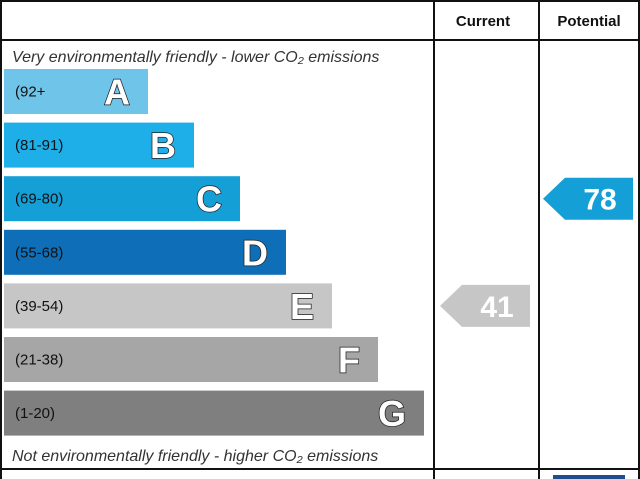 Image resolution: width=640 pixels, height=479 pixels. I want to click on band-bar-g, so click(214, 413).